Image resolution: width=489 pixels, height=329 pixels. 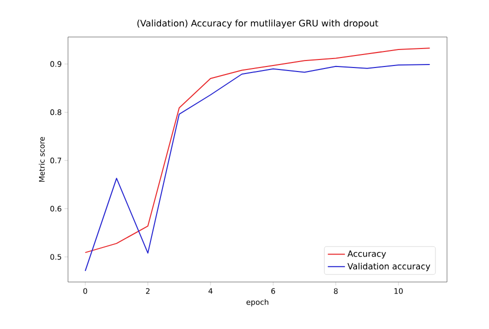 I want to click on chart-title: (Validation) Accuracy for mutlilayer GRU with dropout, so click(x=257, y=24).